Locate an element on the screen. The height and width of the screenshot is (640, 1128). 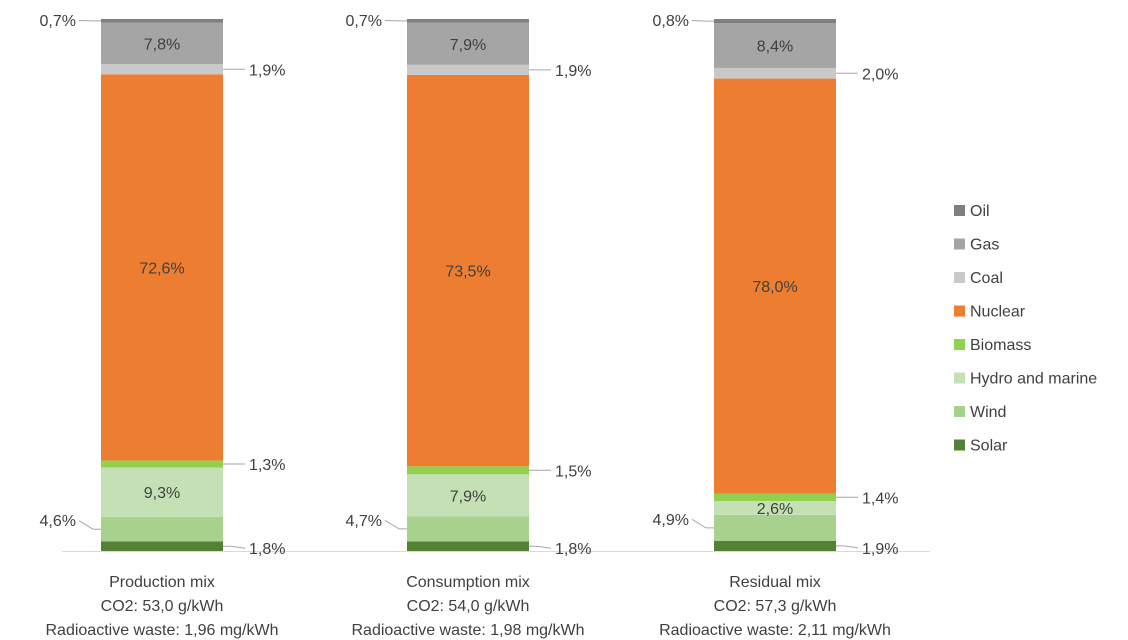
data-label-nuclear-2: 73,5% is located at coordinates (467, 272).